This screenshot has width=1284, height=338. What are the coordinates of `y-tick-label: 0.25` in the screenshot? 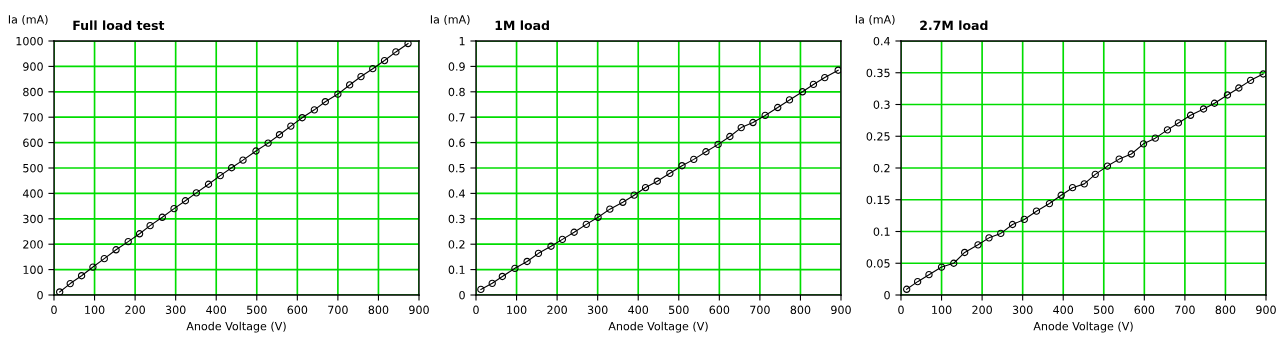 It's located at (878, 136).